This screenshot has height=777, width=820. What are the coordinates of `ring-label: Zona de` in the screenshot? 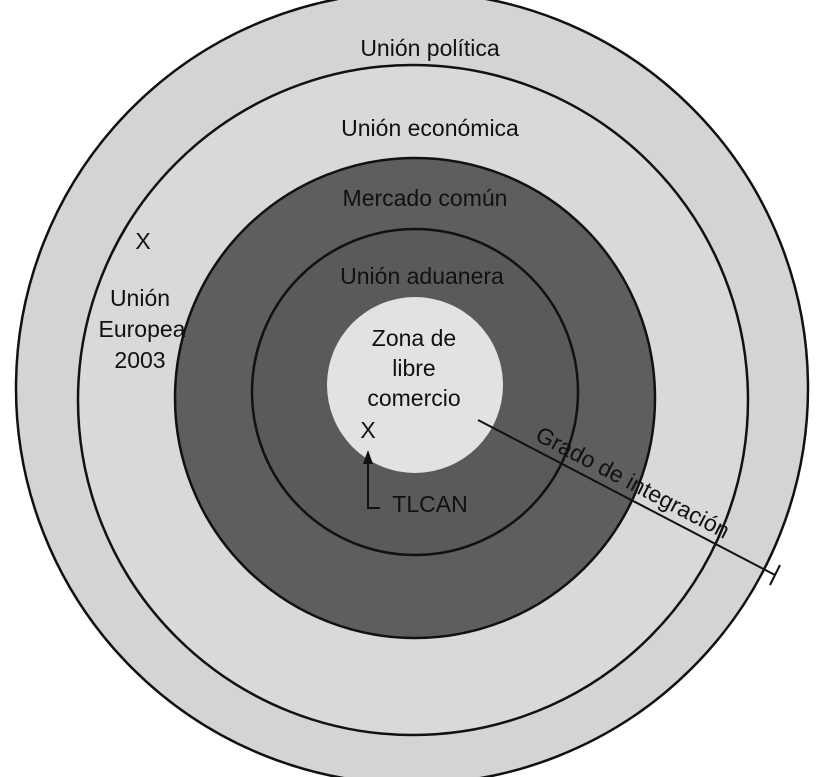 It's located at (414, 338).